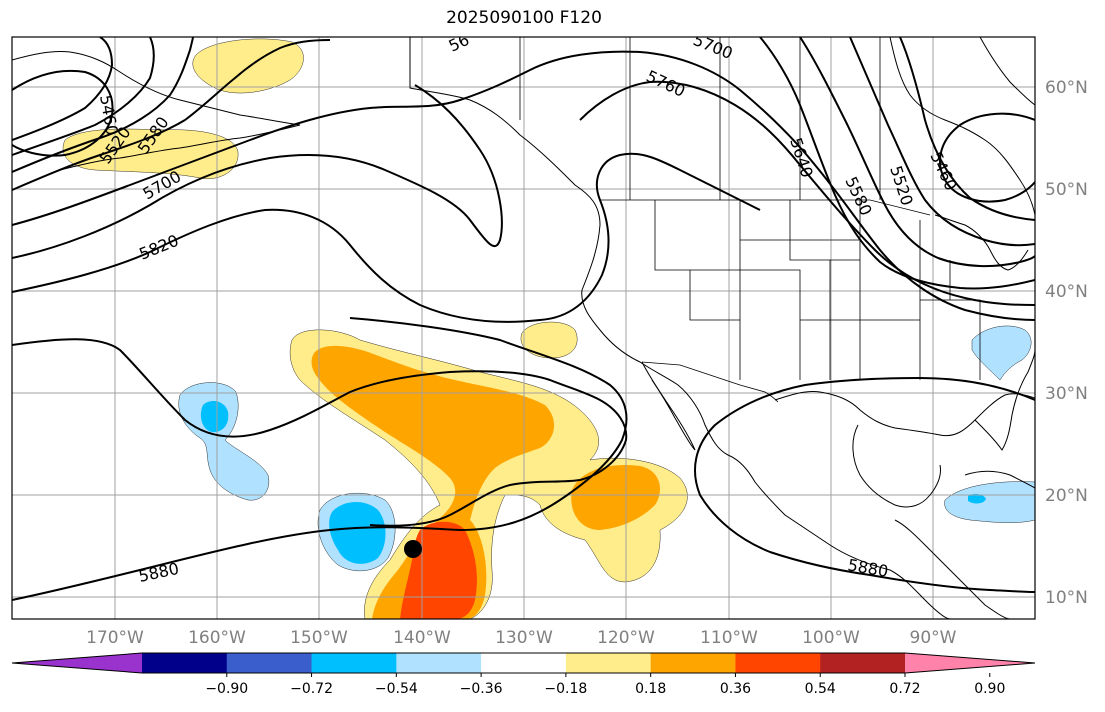 Image resolution: width=1105 pixels, height=712 pixels. I want to click on colorbar-tick-label: −0.72, so click(311, 689).